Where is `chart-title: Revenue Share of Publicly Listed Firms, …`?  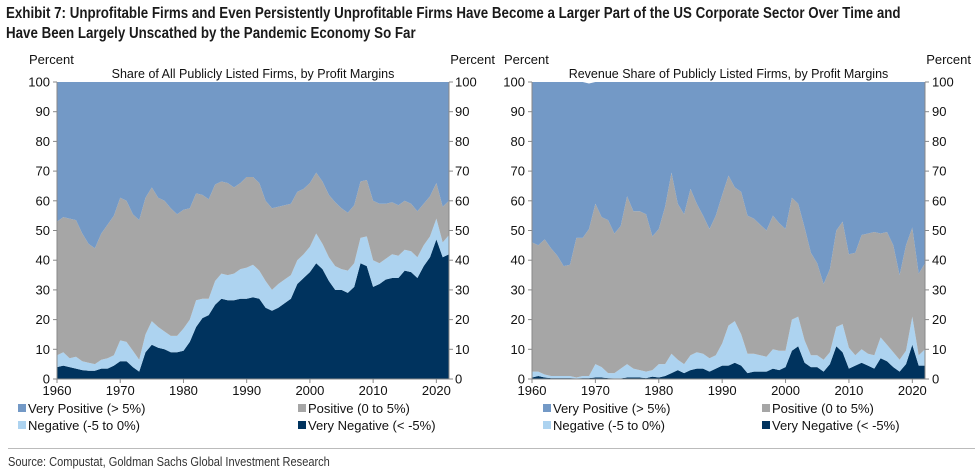
chart-title: Revenue Share of Publicly Listed Firms, … is located at coordinates (729, 74).